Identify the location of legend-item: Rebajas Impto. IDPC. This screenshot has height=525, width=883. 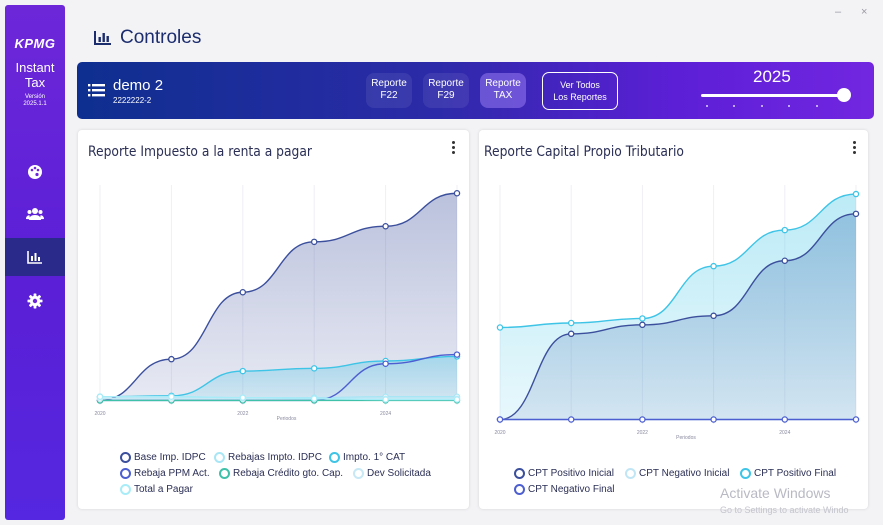
(268, 457).